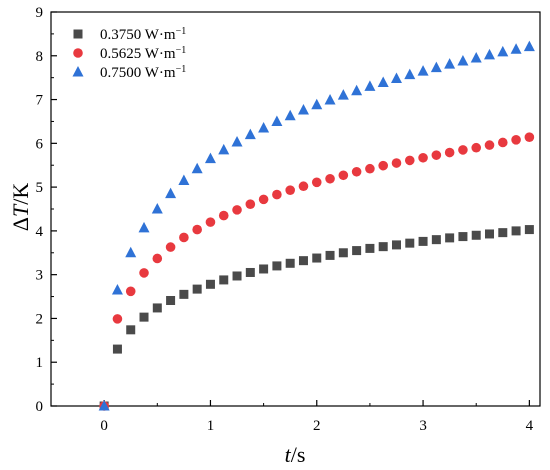 This screenshot has width=550, height=470. What do you see at coordinates (40, 13) in the screenshot?
I see `y-tick-label: 9` at bounding box center [40, 13].